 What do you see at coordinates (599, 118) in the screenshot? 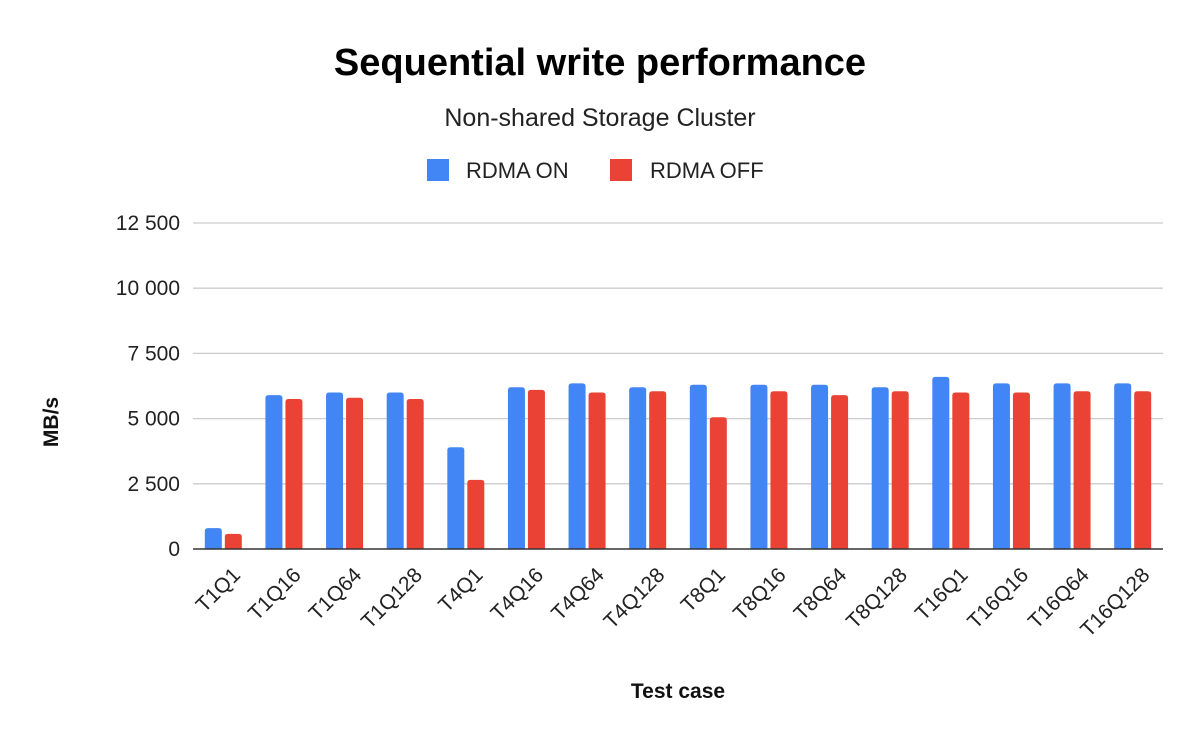
I see `chart-subtitle: Non-shared Storage Cluster` at bounding box center [599, 118].